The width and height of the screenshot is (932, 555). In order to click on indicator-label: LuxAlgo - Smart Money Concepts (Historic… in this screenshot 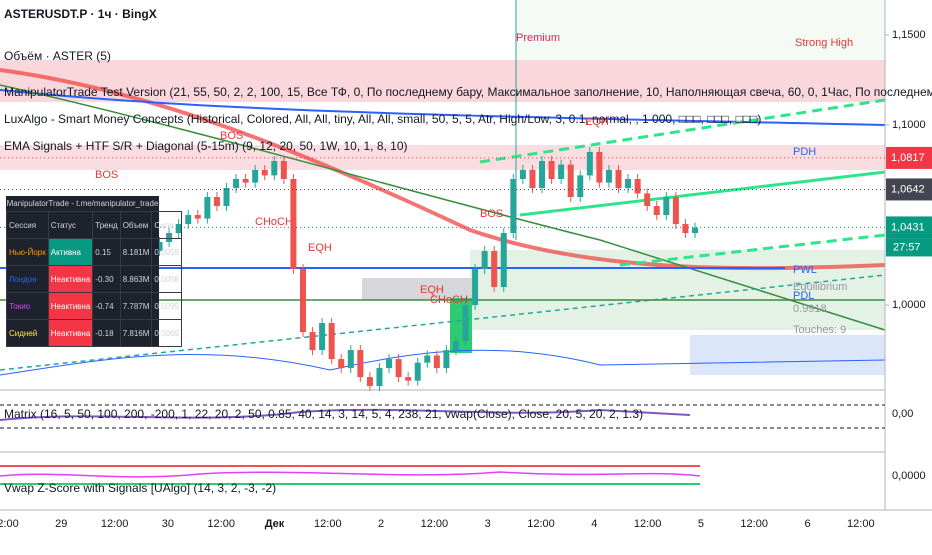, I will do `click(382, 119)`.